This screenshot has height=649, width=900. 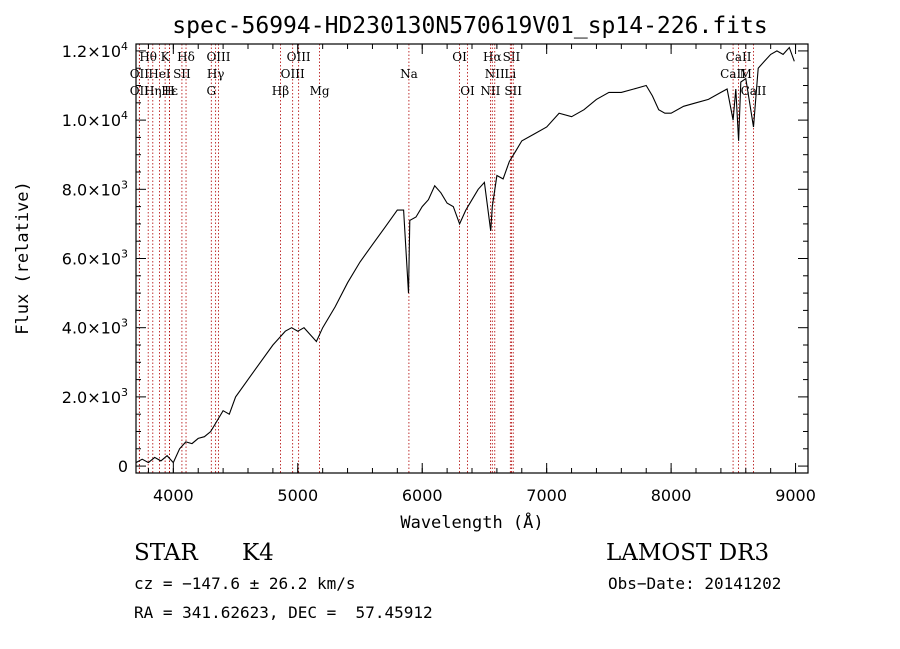 I want to click on line-label: Hγ, so click(x=216, y=74).